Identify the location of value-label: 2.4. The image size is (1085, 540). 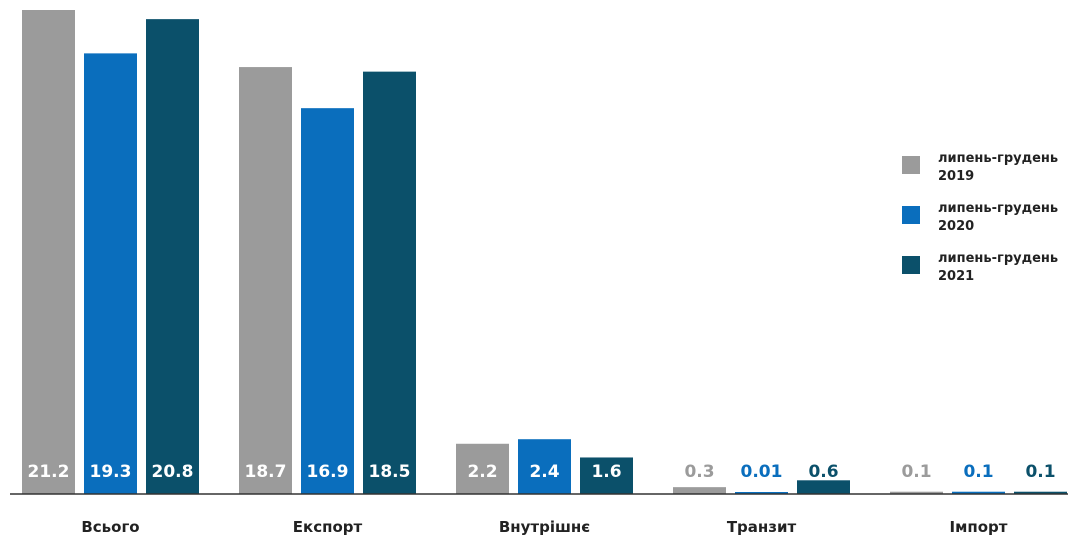
(544, 472).